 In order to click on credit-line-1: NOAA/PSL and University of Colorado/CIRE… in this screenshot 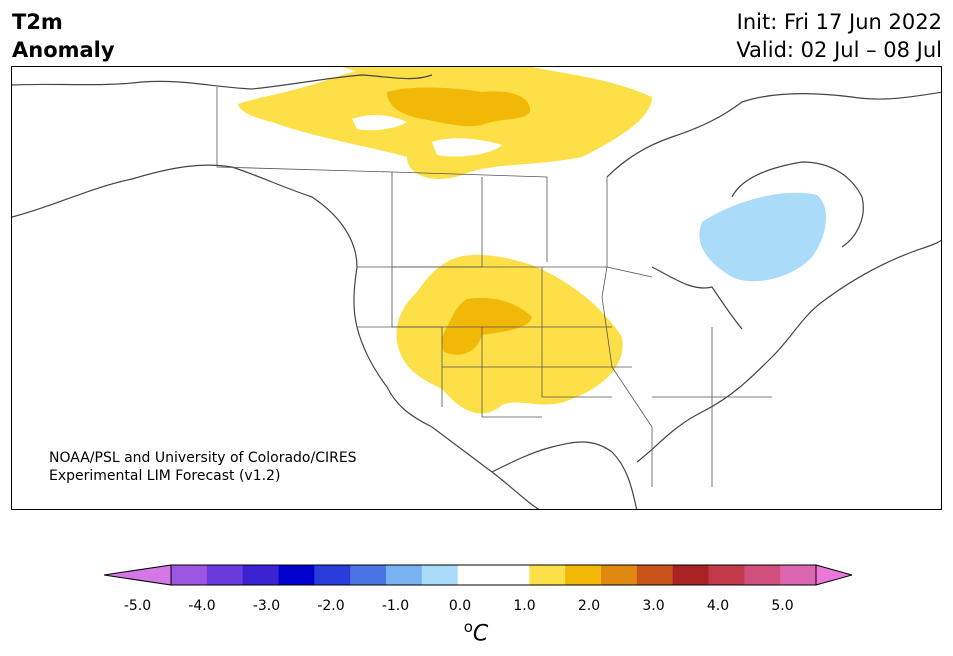, I will do `click(203, 458)`.